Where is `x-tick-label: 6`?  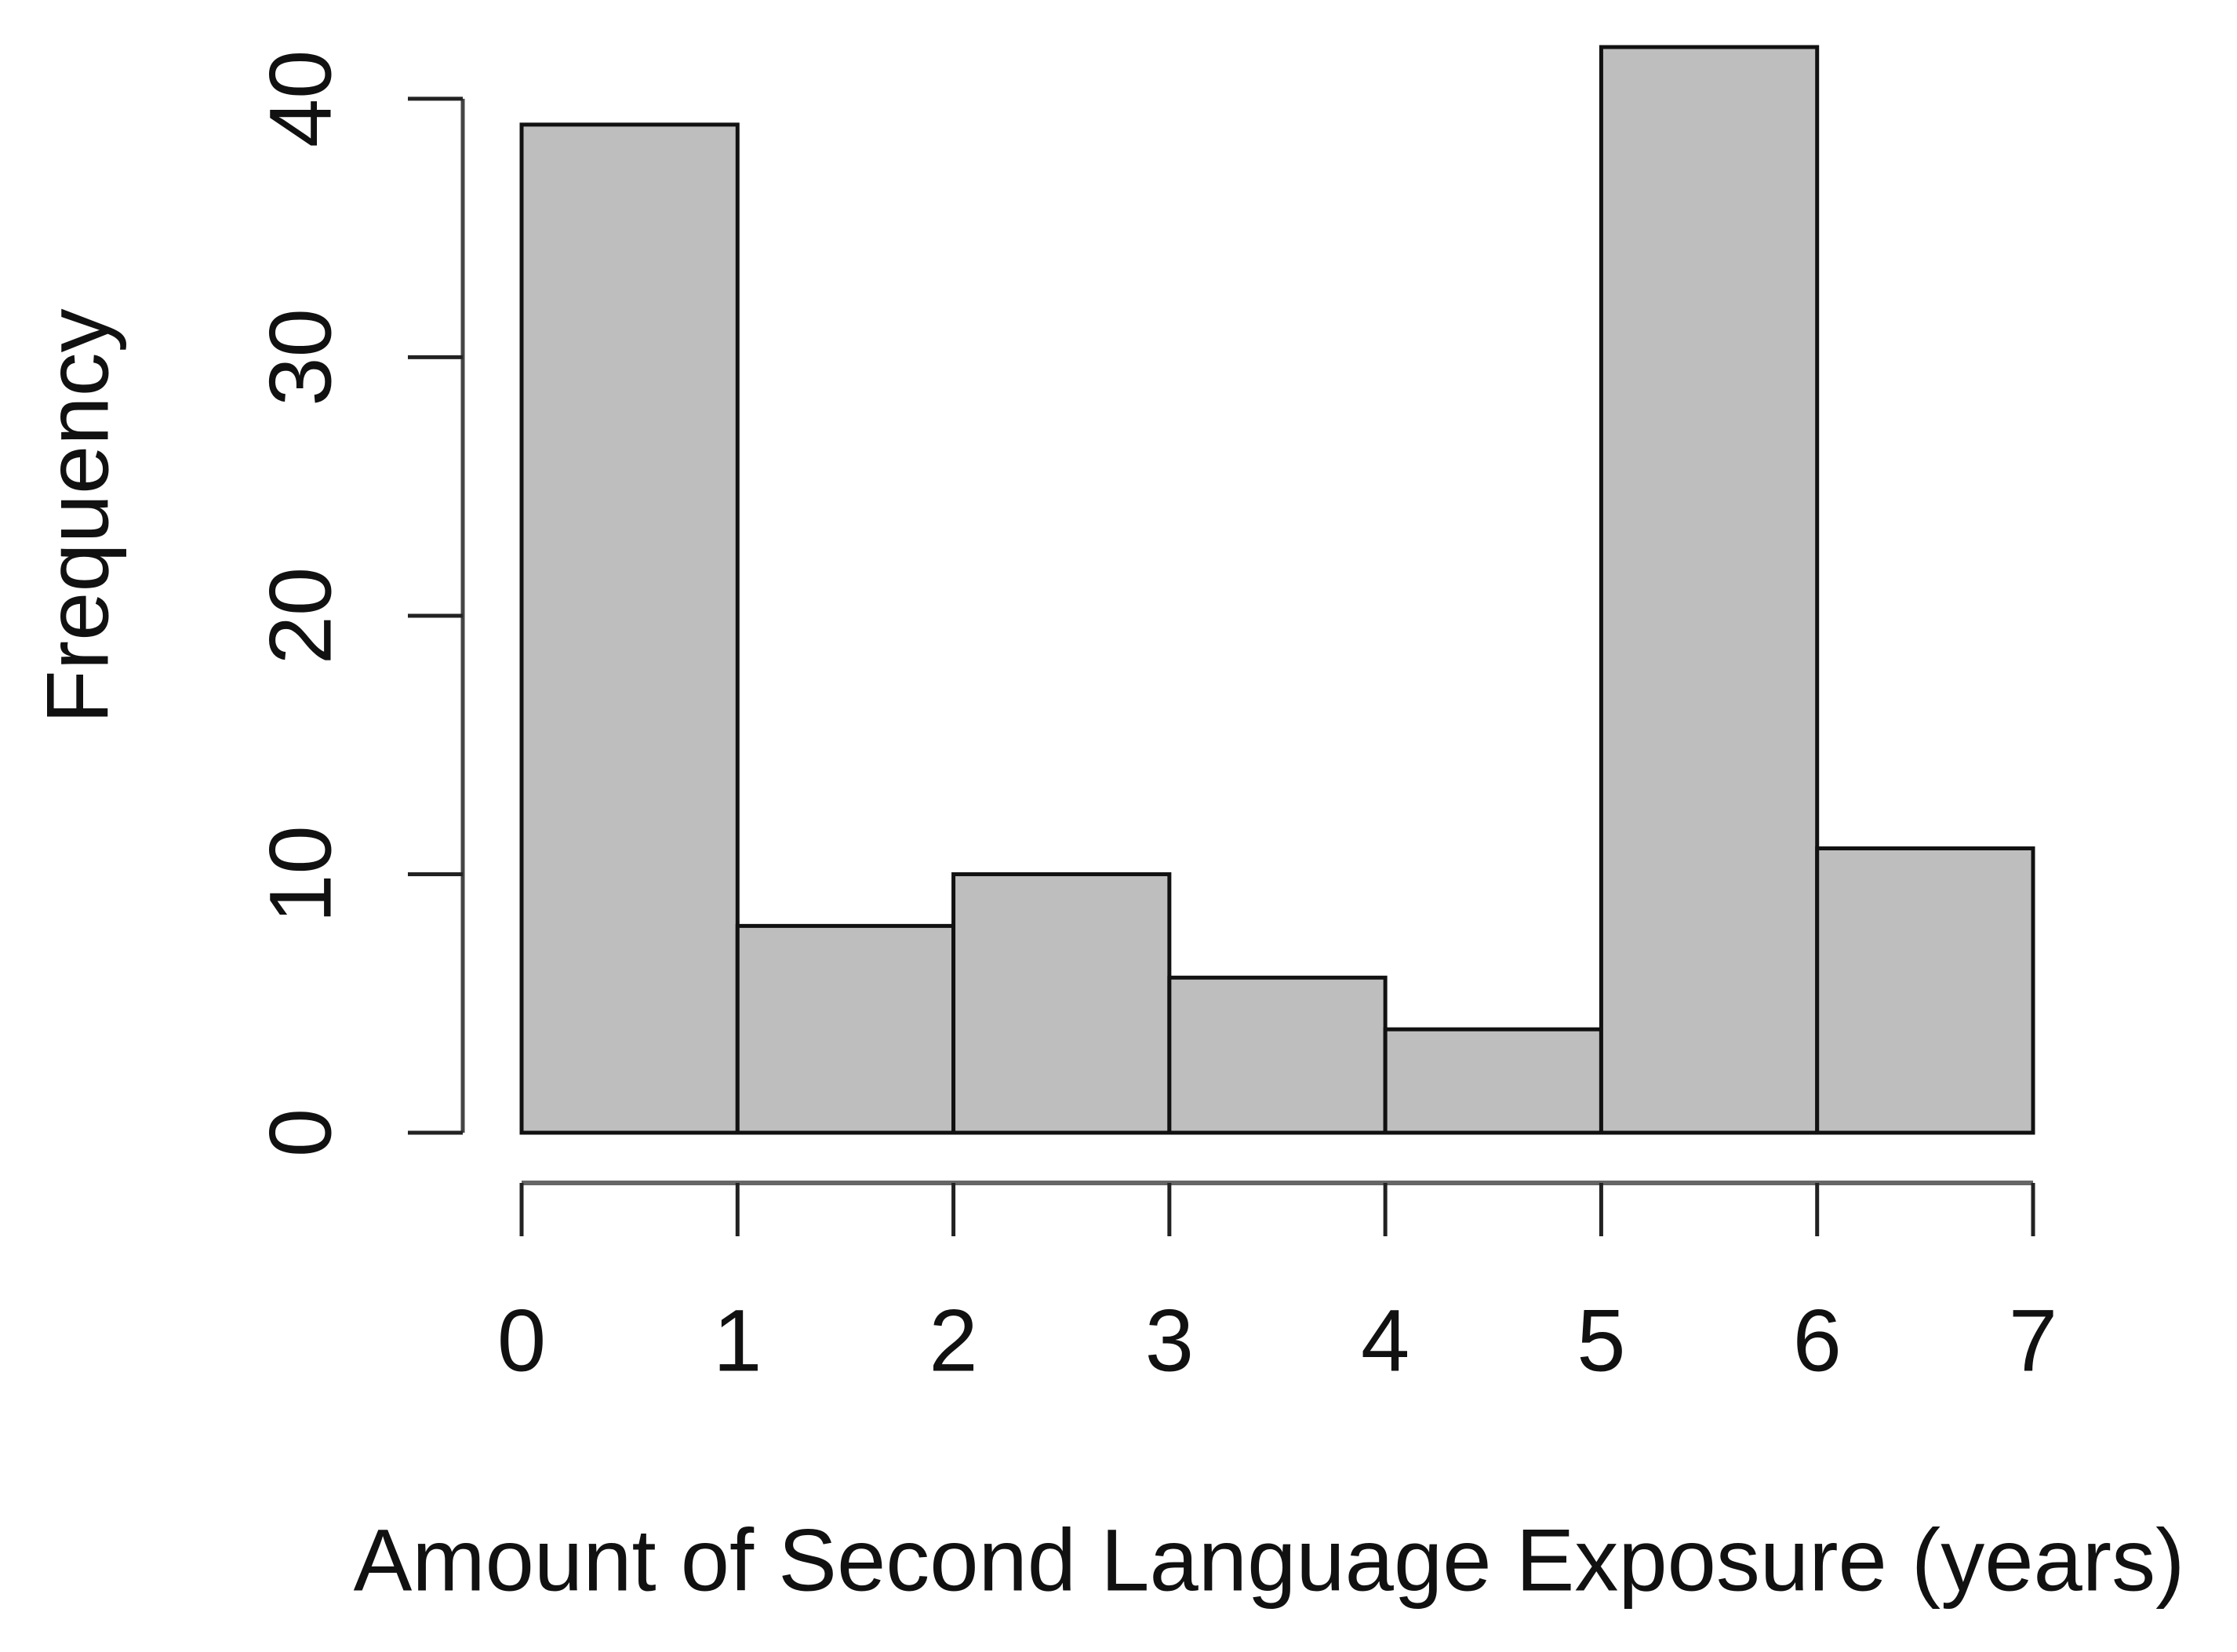 x-tick-label: 6 is located at coordinates (1817, 1341).